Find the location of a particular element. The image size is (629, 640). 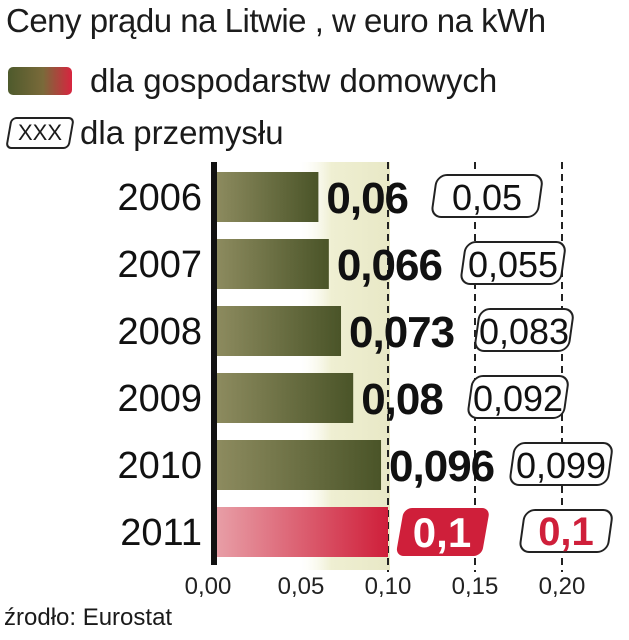

bar-households-2011 is located at coordinates (301, 532).